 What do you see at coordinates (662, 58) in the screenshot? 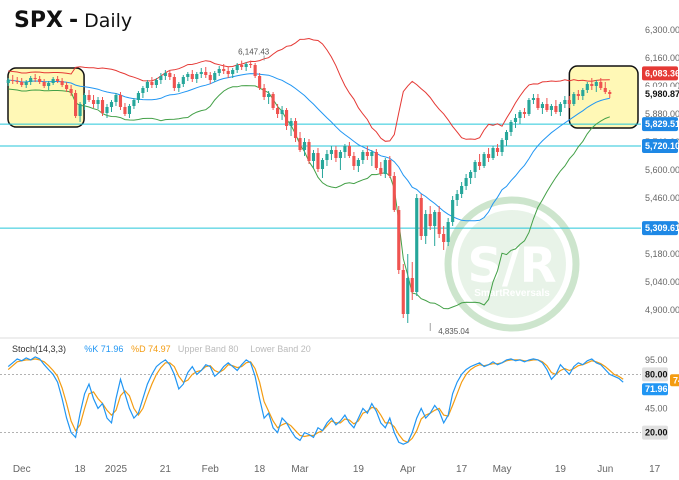
I see `price-tick-label: 6,160.00` at bounding box center [662, 58].